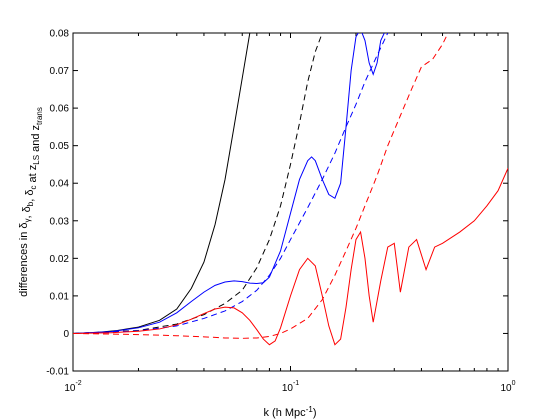  I want to click on y-tick-label: 0.01, so click(60, 296).